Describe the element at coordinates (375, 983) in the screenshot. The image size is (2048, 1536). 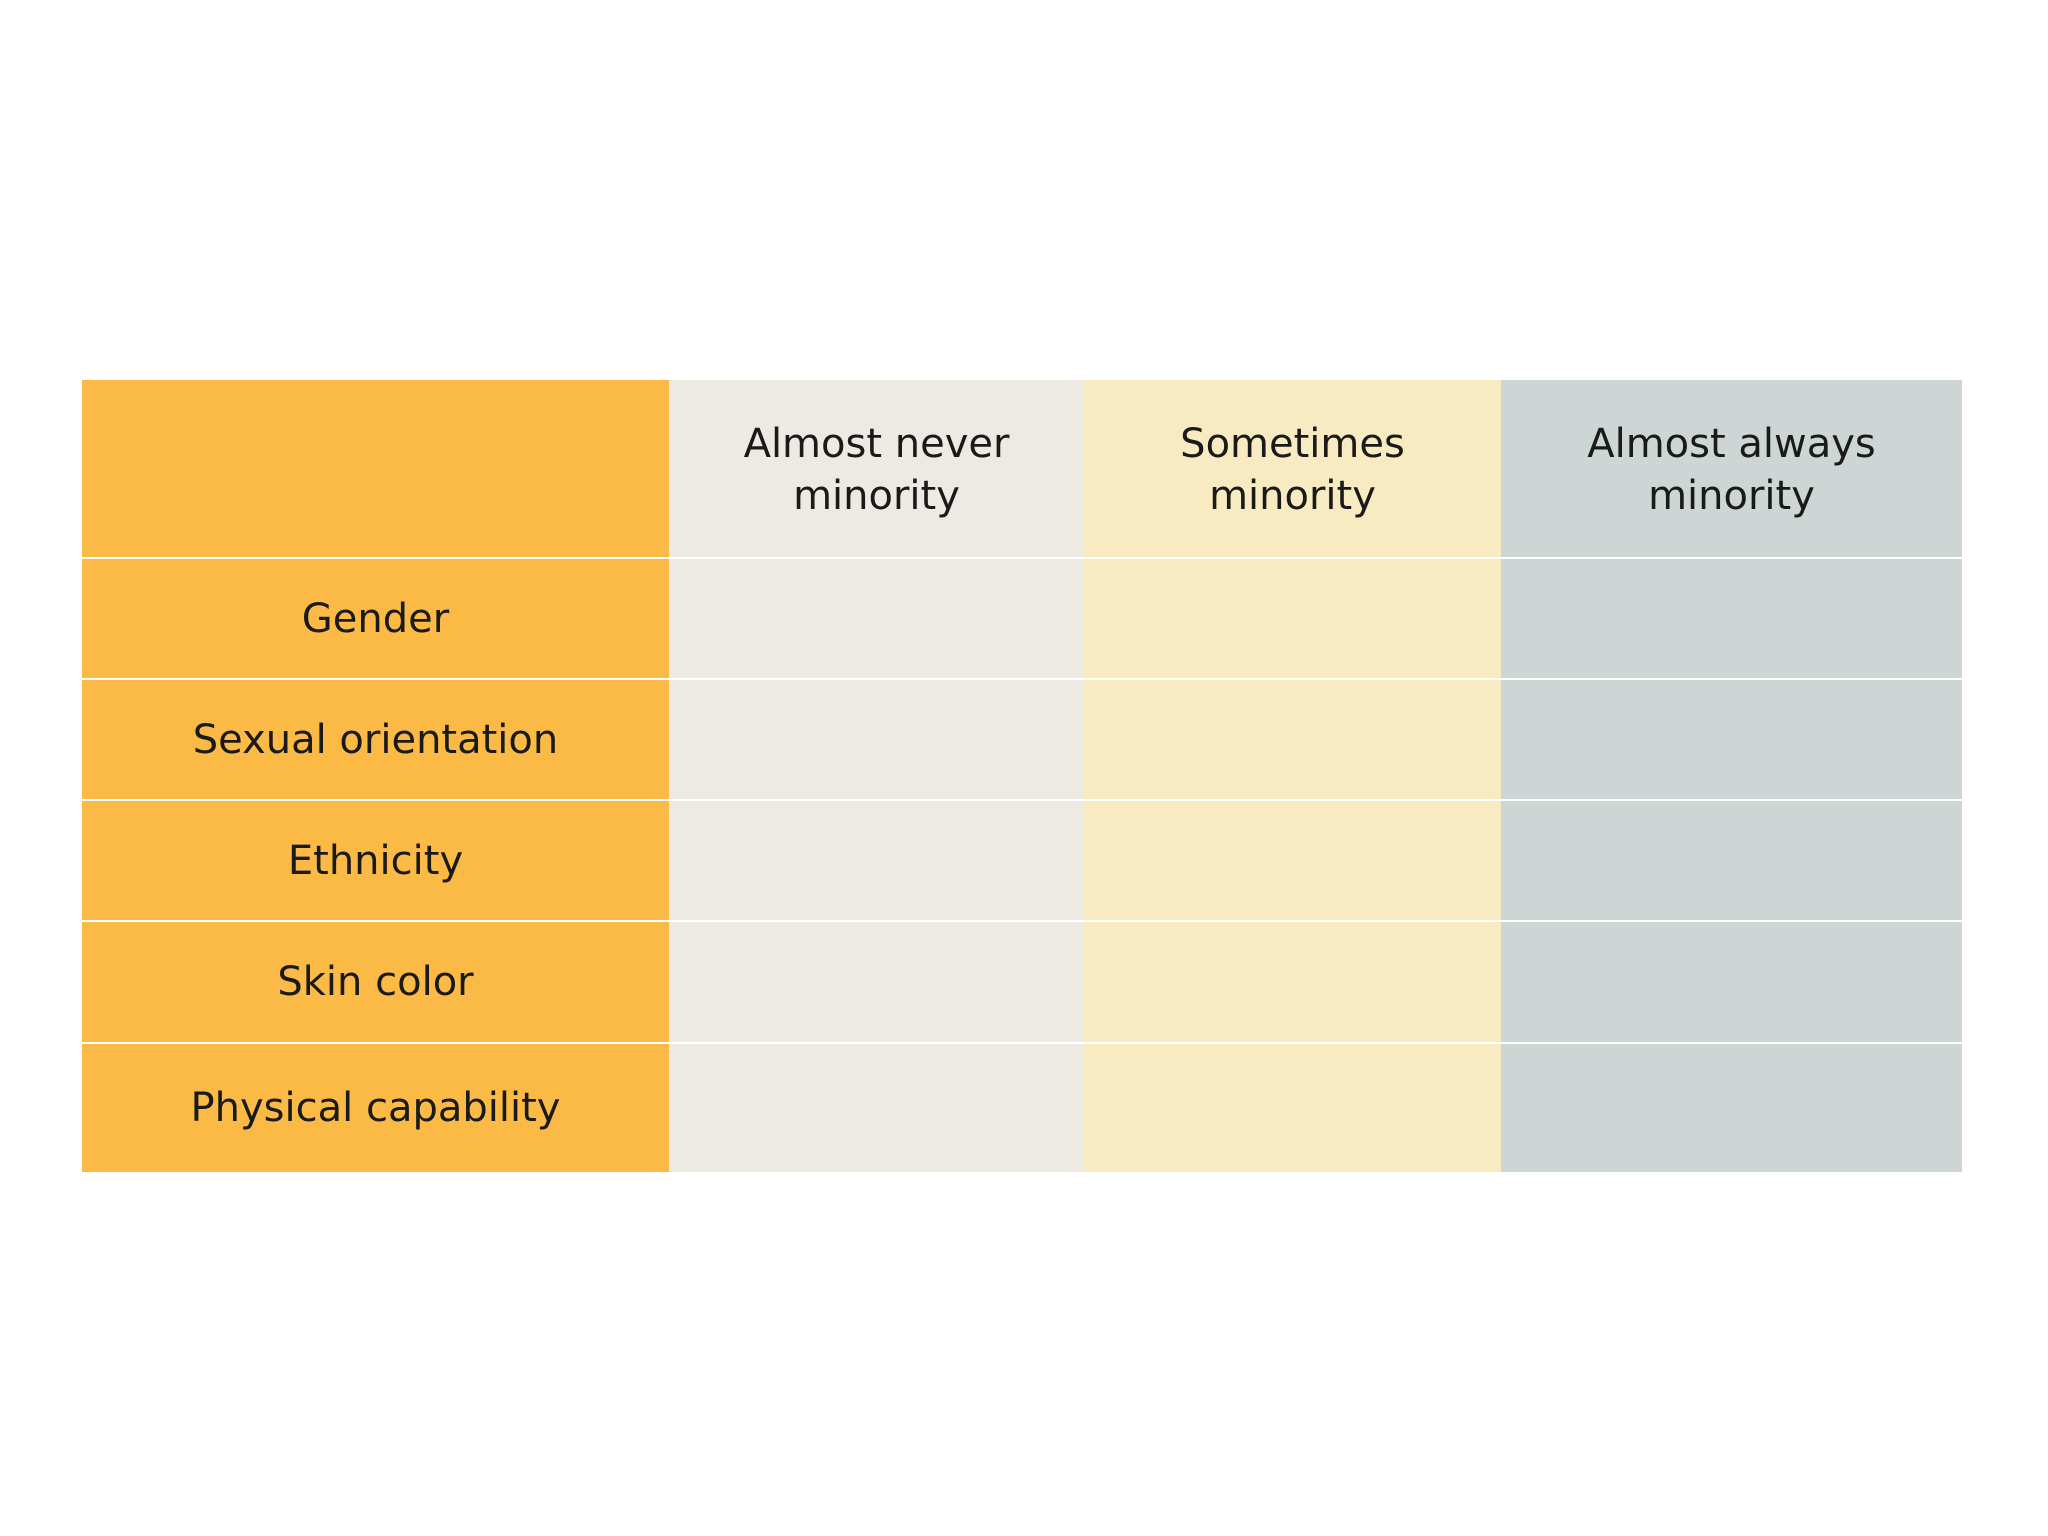
I see `row-label: Skin color` at that location.